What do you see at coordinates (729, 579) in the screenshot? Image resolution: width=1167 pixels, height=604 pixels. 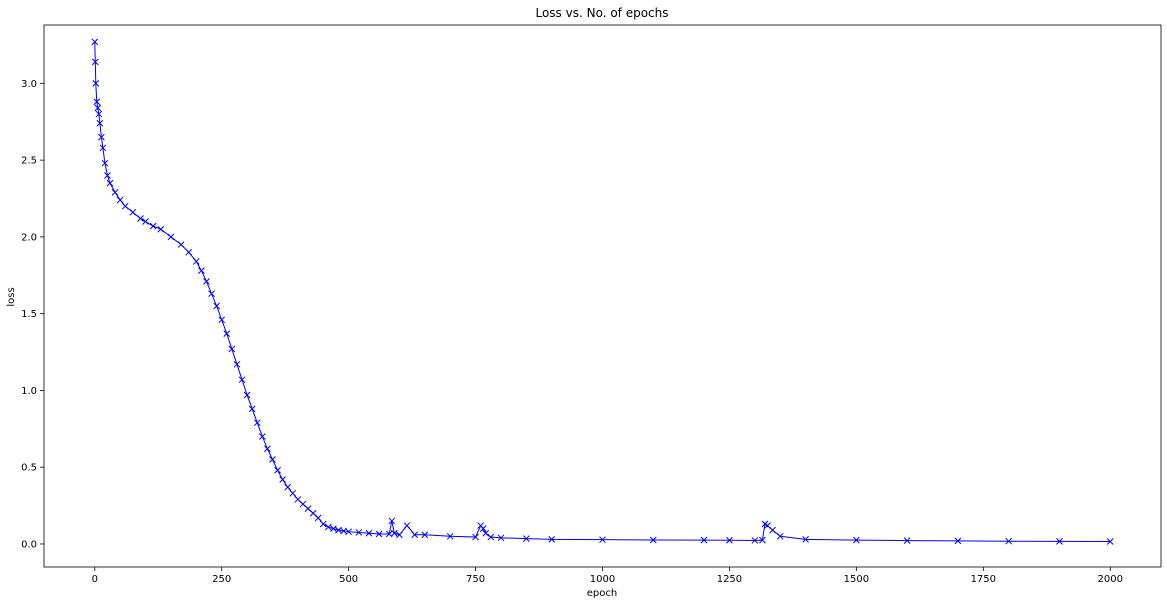 I see `x-tick-label: 1250` at bounding box center [729, 579].